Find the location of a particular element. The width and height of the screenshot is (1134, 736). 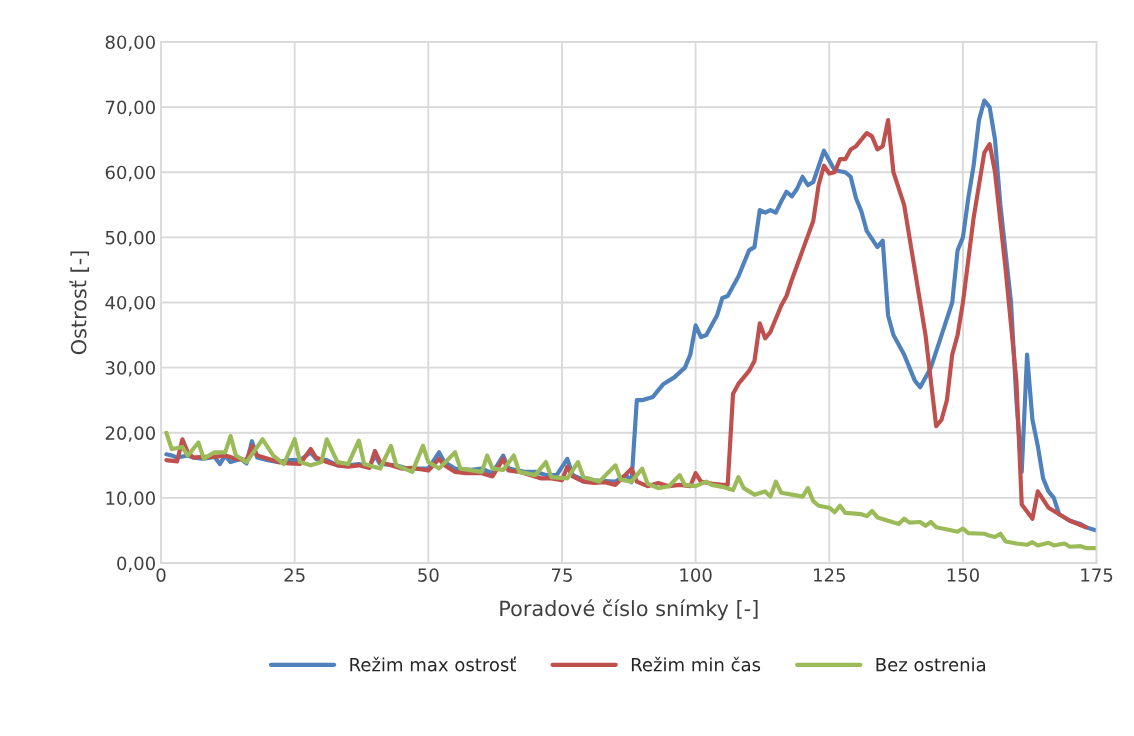

legend-label: Bez ostrenia is located at coordinates (931, 664).